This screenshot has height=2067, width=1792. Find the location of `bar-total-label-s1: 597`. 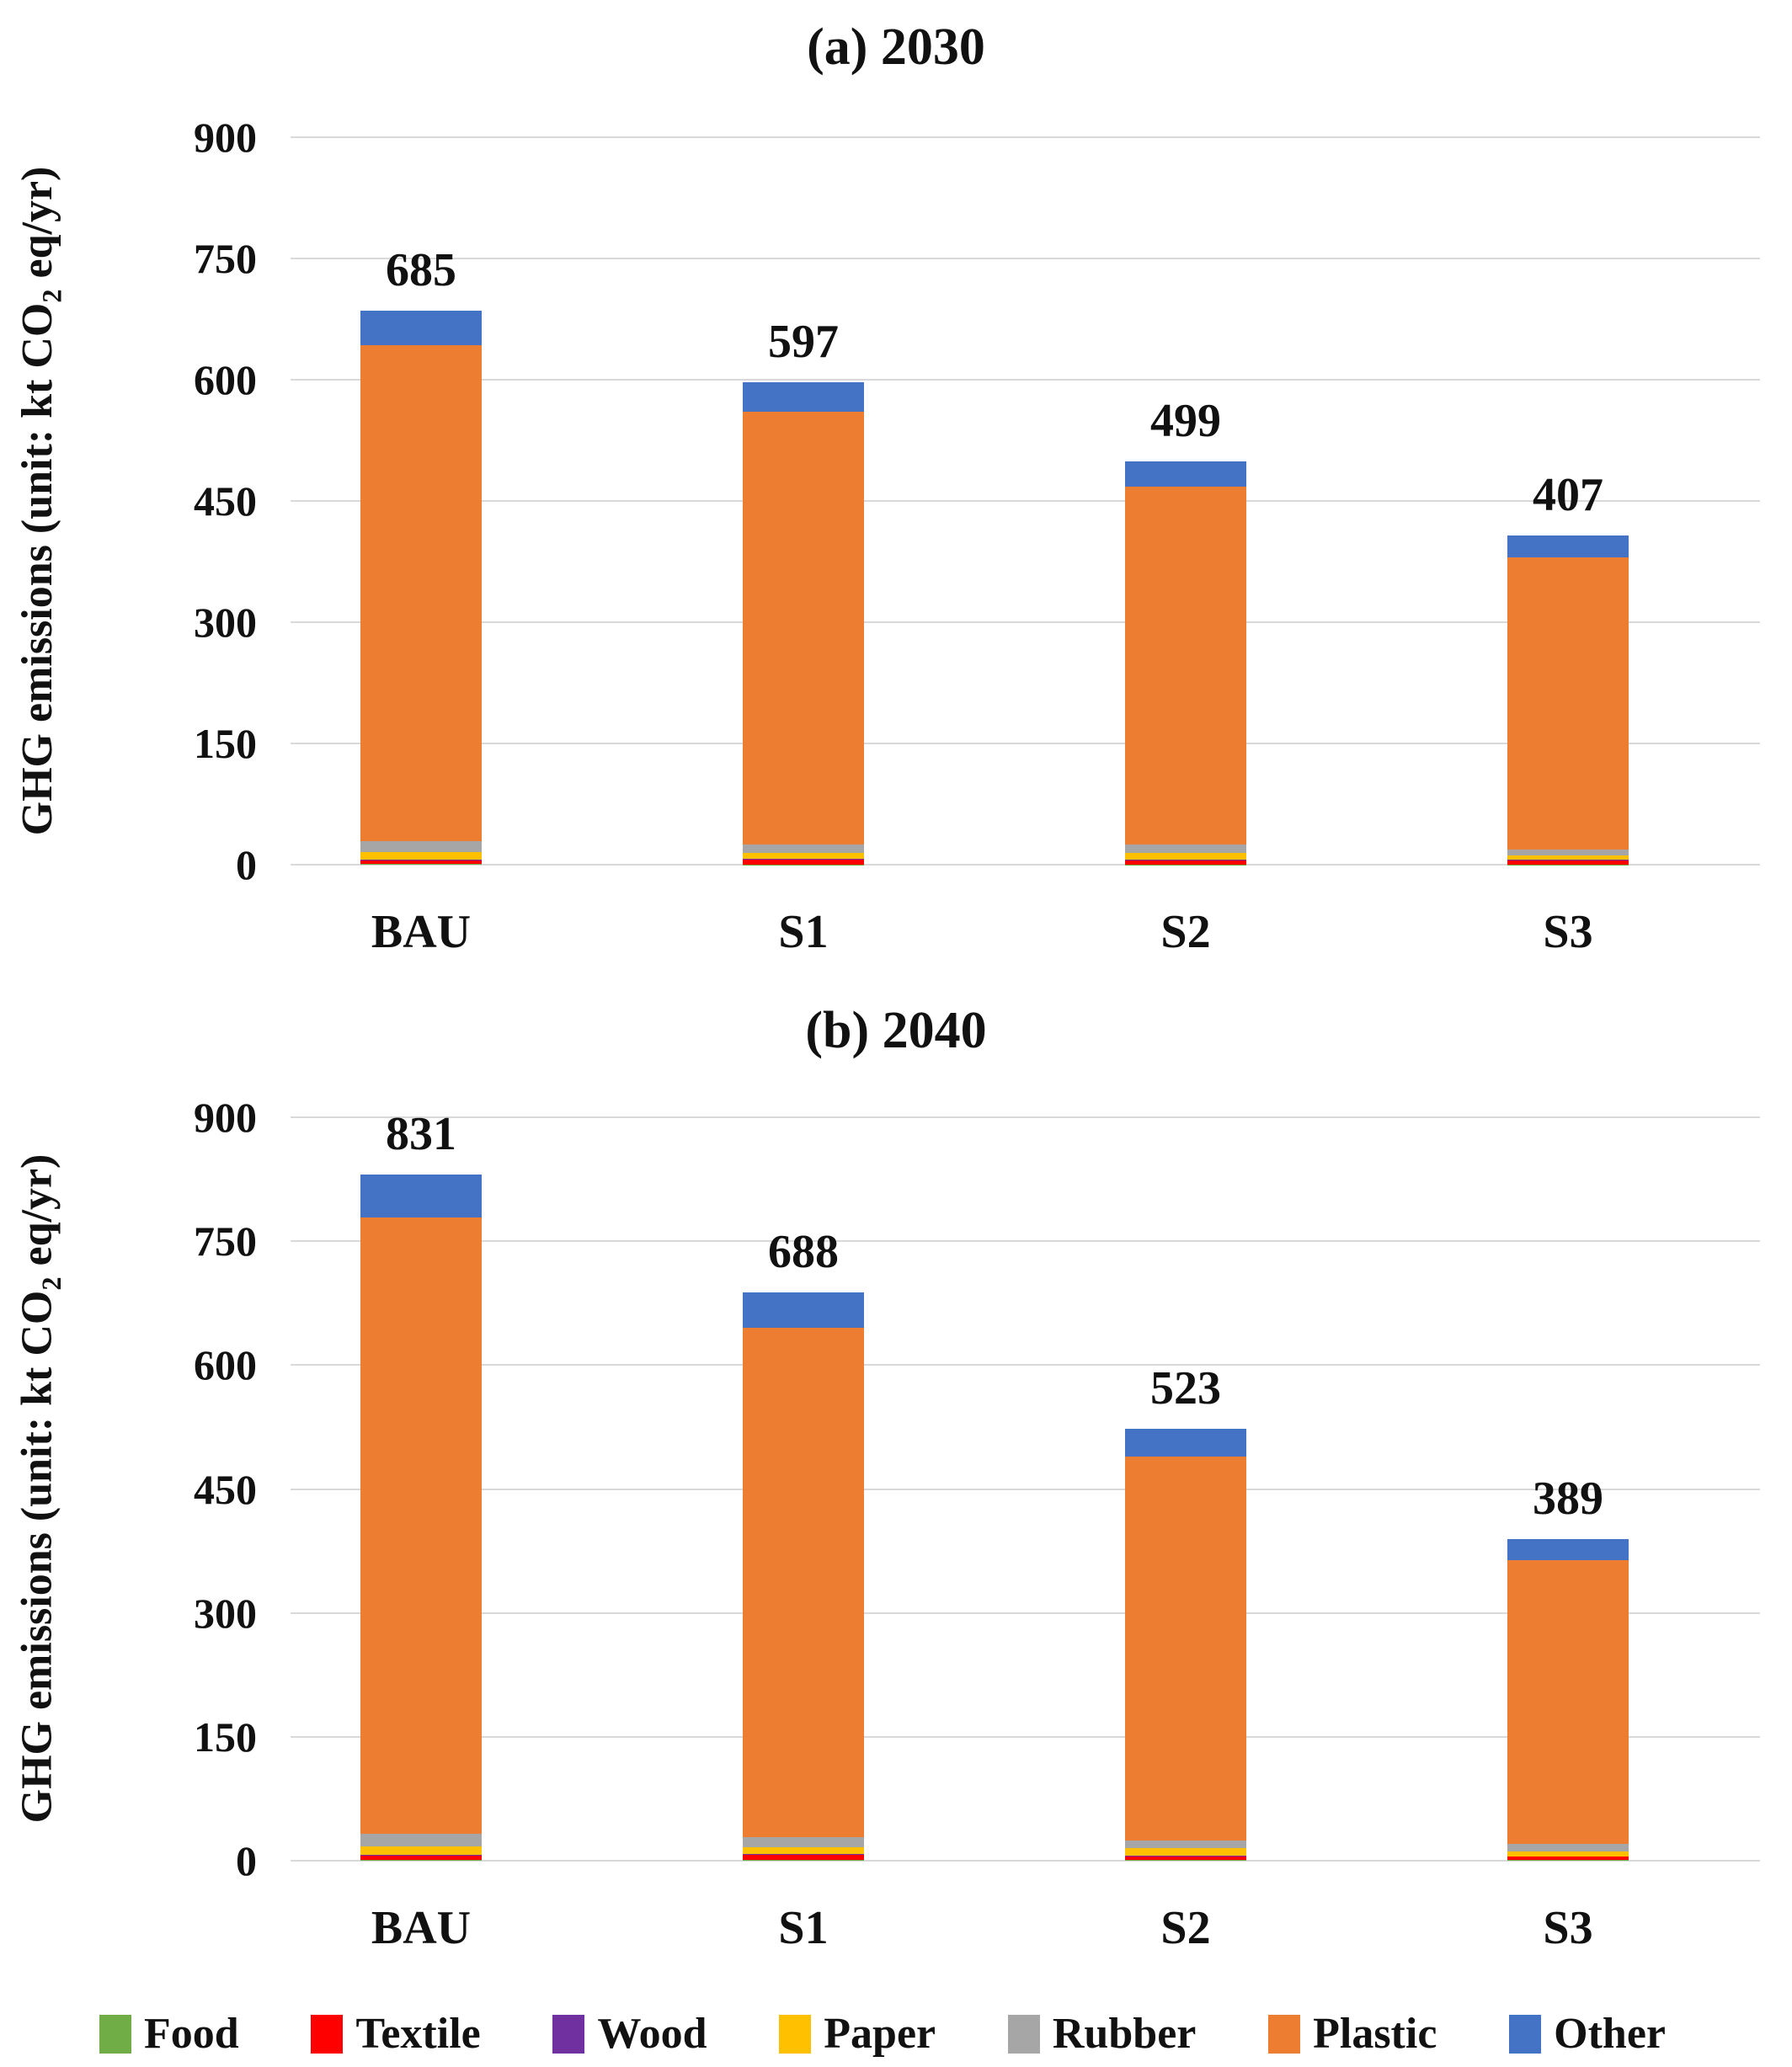

bar-total-label-s1: 597 is located at coordinates (803, 341).